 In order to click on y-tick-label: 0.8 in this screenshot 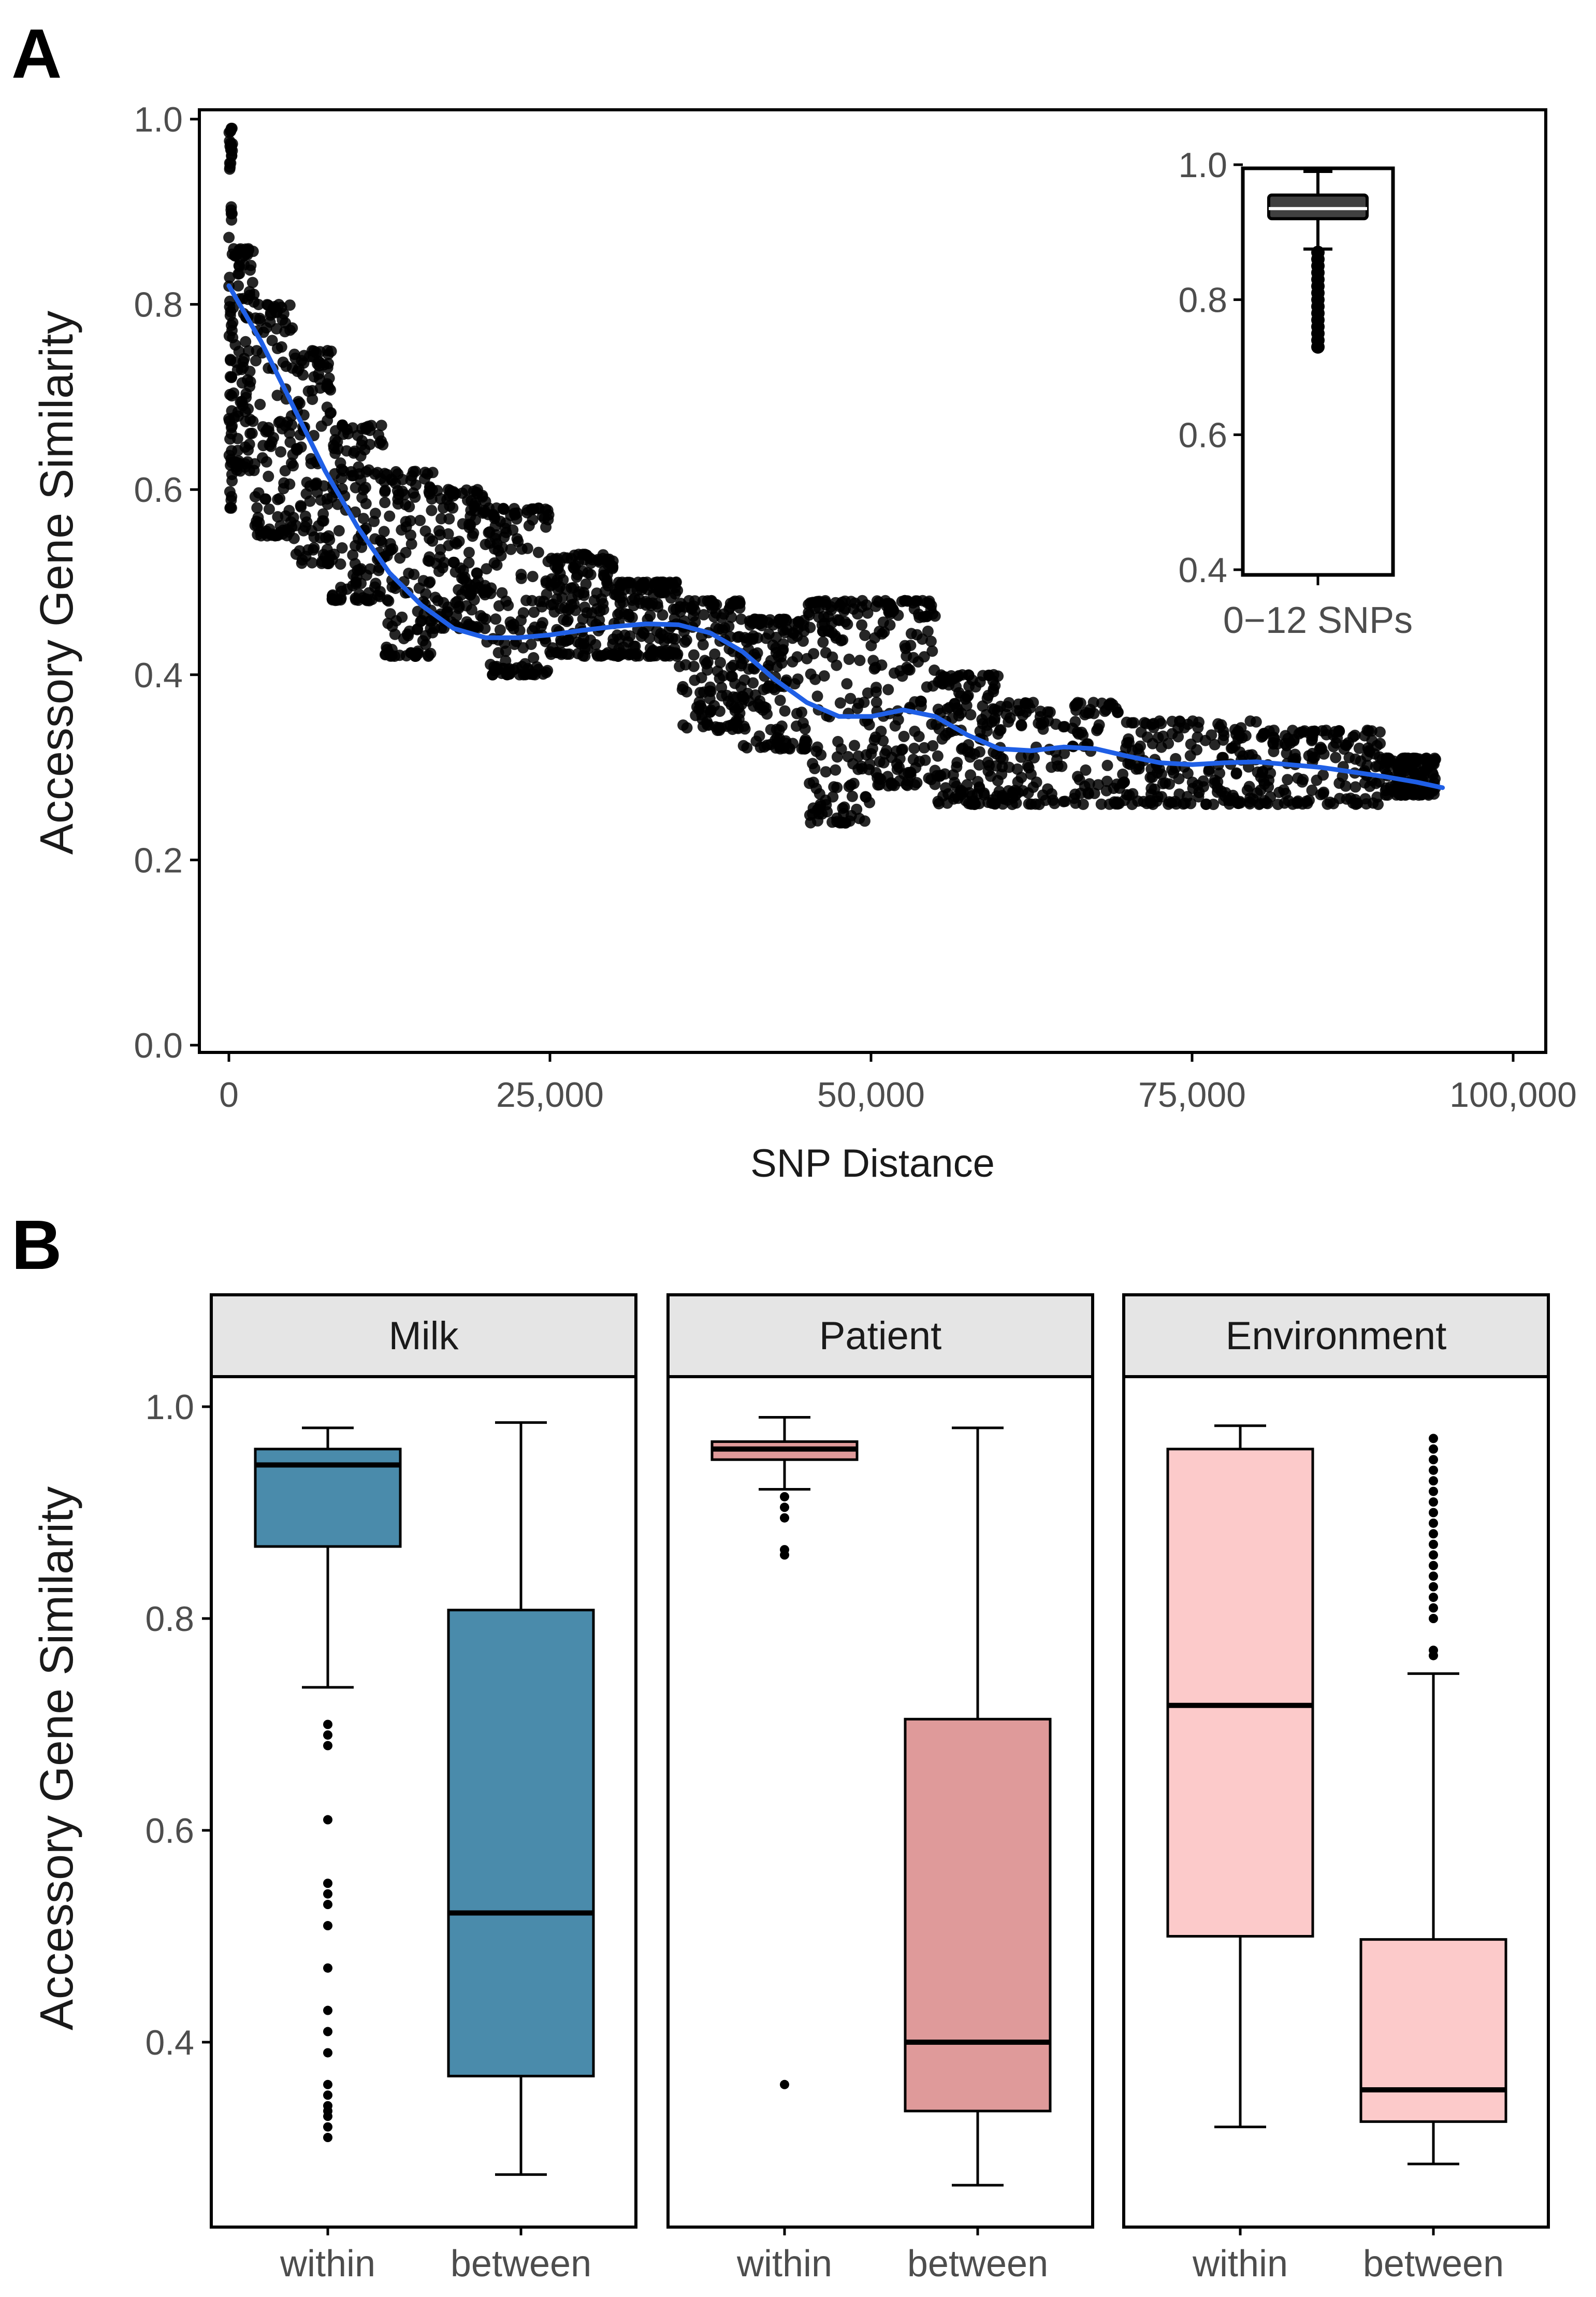, I will do `click(158, 305)`.